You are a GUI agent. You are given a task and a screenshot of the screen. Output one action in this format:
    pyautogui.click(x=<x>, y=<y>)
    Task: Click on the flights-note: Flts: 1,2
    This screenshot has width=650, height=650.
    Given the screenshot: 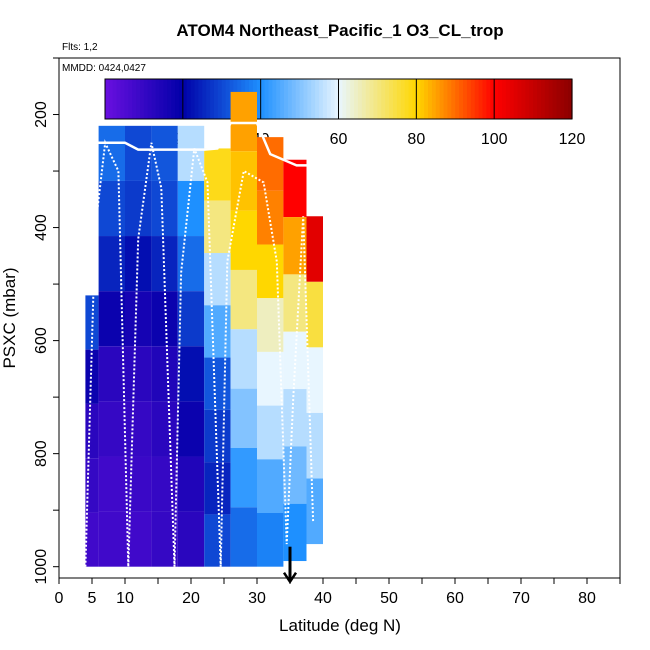 What is the action you would take?
    pyautogui.click(x=80, y=47)
    